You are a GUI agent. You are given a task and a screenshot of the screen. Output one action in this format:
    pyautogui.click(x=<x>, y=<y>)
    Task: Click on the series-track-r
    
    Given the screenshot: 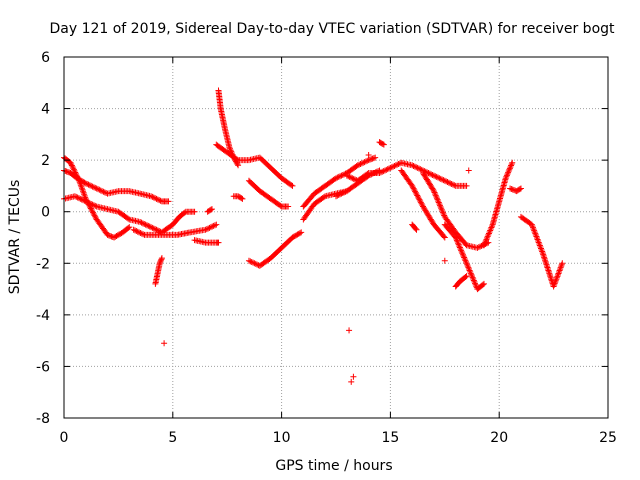 What is the action you would take?
    pyautogui.click(x=423, y=204)
    